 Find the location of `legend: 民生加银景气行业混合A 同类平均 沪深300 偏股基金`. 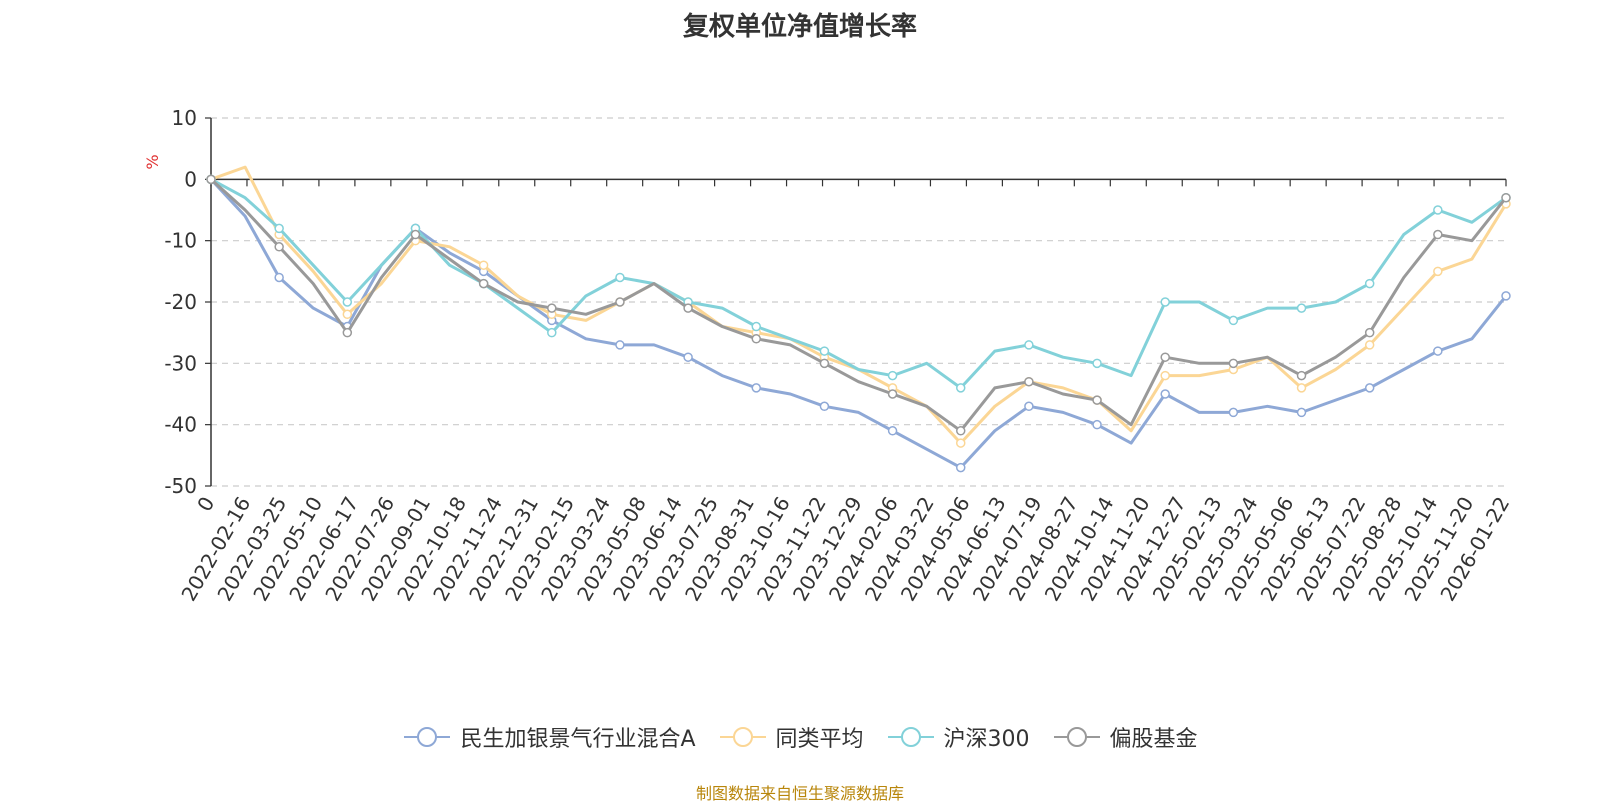

legend: 民生加银景气行业混合A 同类平均 沪深300 偏股基金 is located at coordinates (800, 737).